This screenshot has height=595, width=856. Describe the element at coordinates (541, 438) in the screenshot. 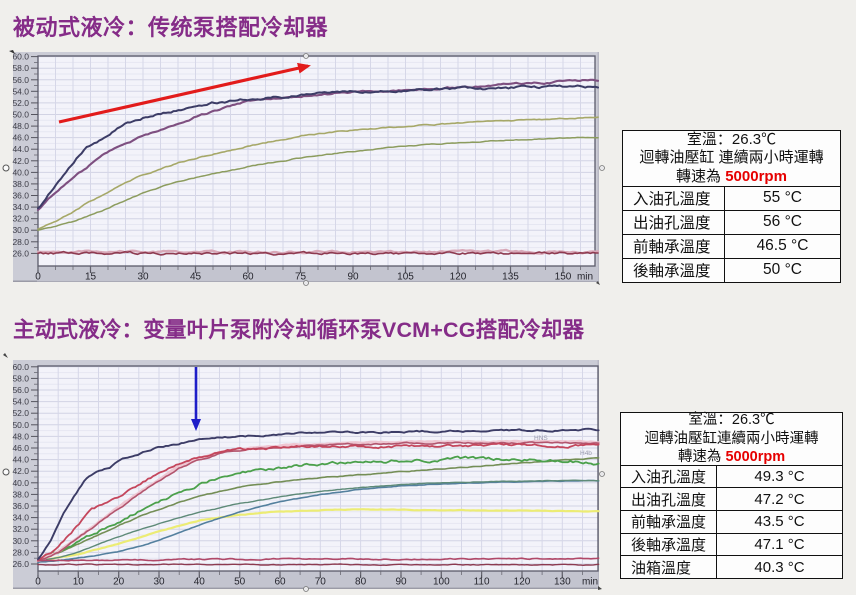

I see `svg-text: HNS` at that location.